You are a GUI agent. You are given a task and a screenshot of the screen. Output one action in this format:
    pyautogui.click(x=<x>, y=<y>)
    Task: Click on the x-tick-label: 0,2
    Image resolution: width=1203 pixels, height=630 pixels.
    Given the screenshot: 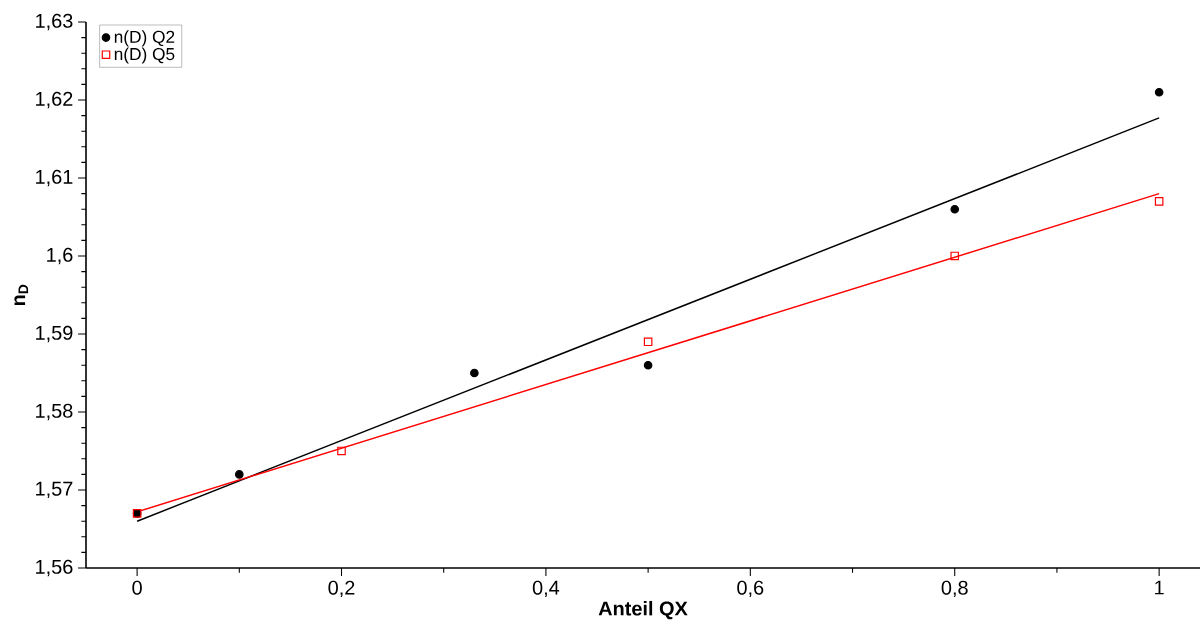 What is the action you would take?
    pyautogui.click(x=341, y=589)
    